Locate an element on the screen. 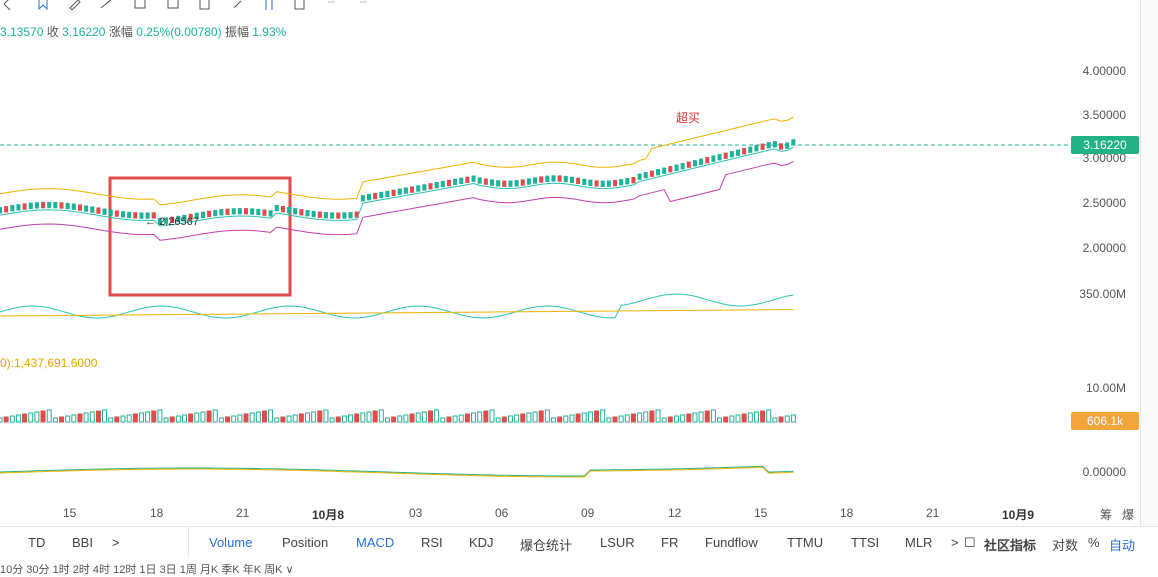  tab-lsur: LSUR is located at coordinates (617, 542).